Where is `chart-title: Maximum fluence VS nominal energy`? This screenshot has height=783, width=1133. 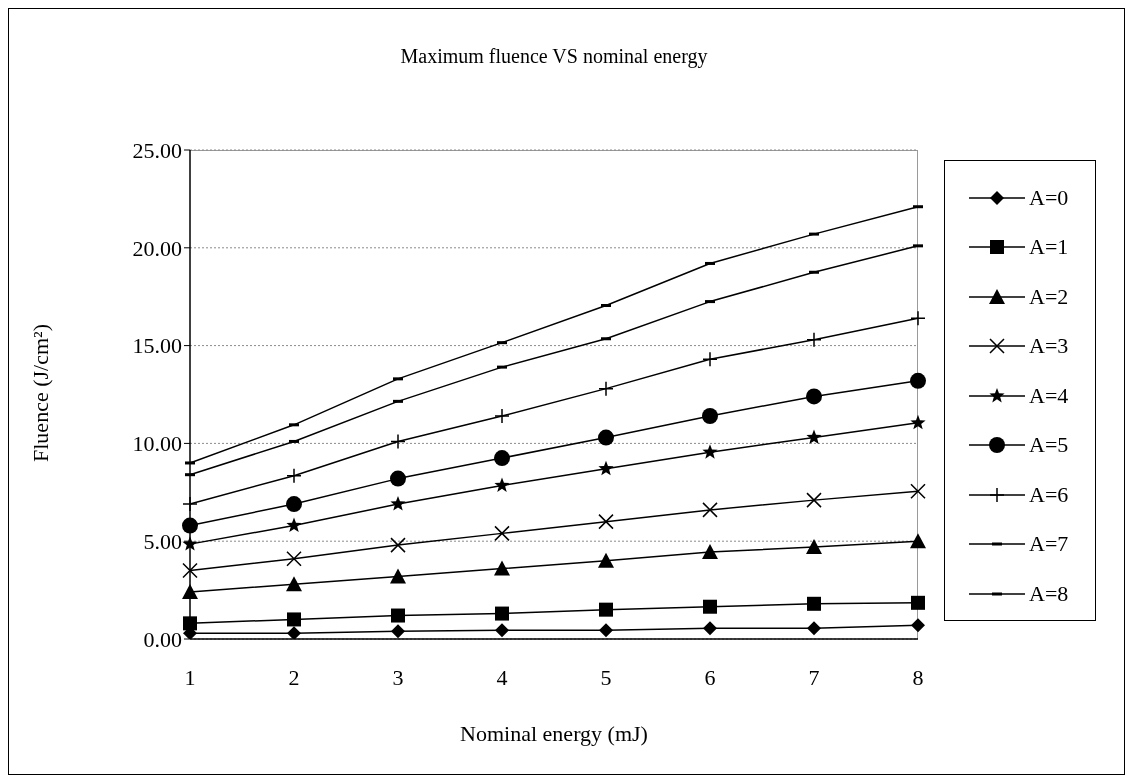 chart-title: Maximum fluence VS nominal energy is located at coordinates (554, 56).